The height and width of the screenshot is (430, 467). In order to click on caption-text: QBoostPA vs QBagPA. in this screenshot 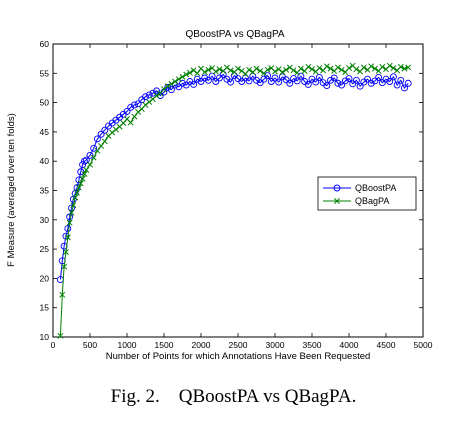, I will do `click(267, 396)`.